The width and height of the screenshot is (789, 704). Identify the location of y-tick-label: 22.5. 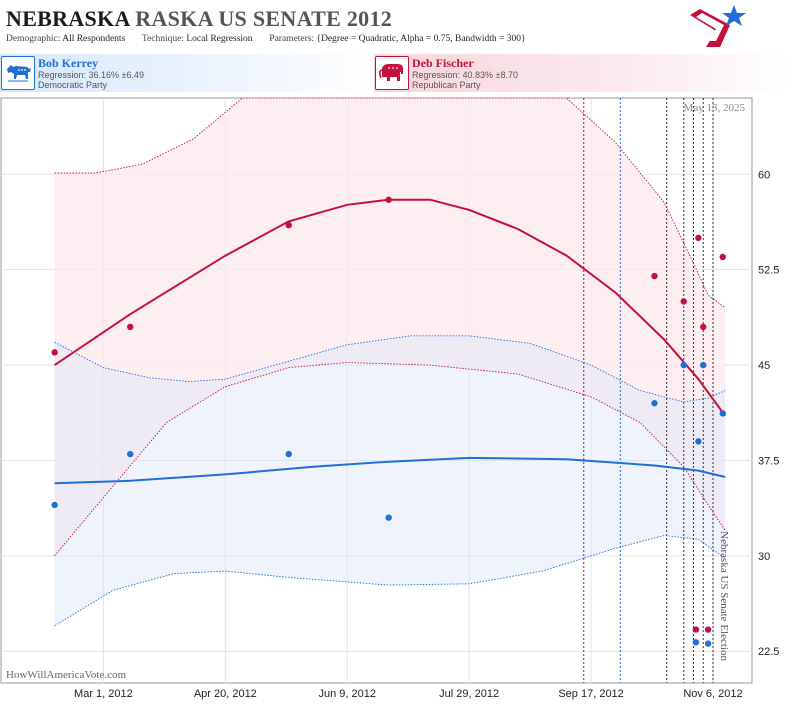
(768, 652).